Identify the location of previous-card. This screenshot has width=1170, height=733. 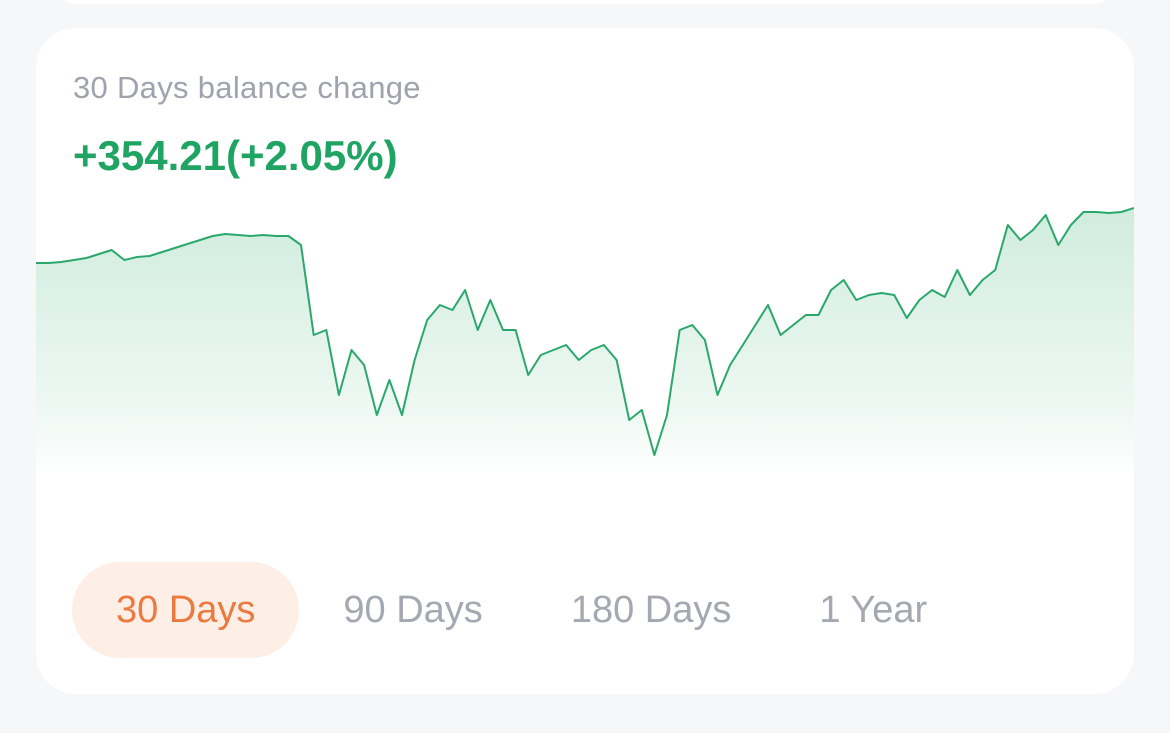
(585, 2).